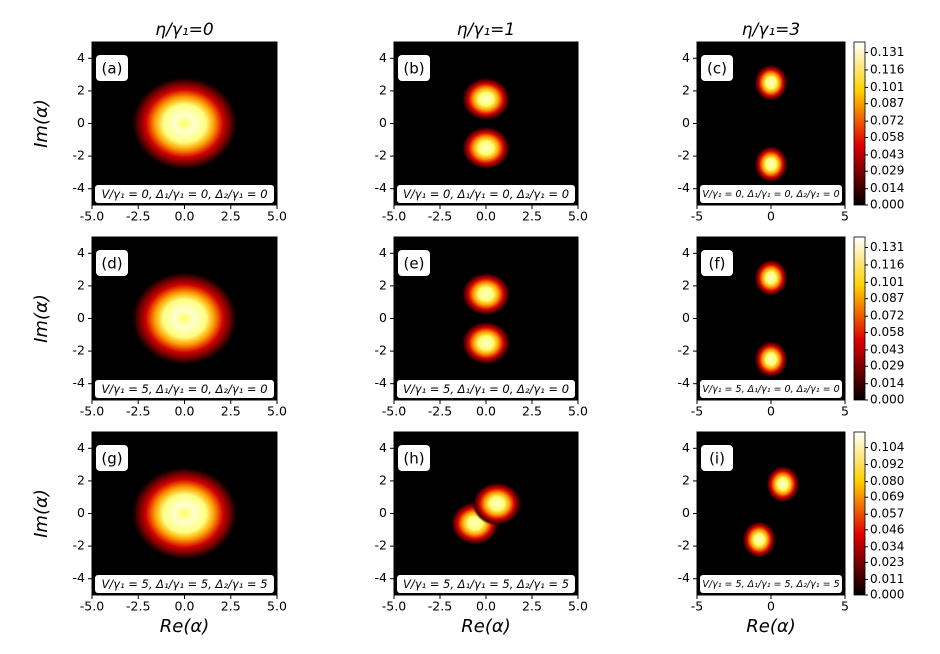 The height and width of the screenshot is (654, 940). I want to click on panel-label: (d), so click(111, 264).